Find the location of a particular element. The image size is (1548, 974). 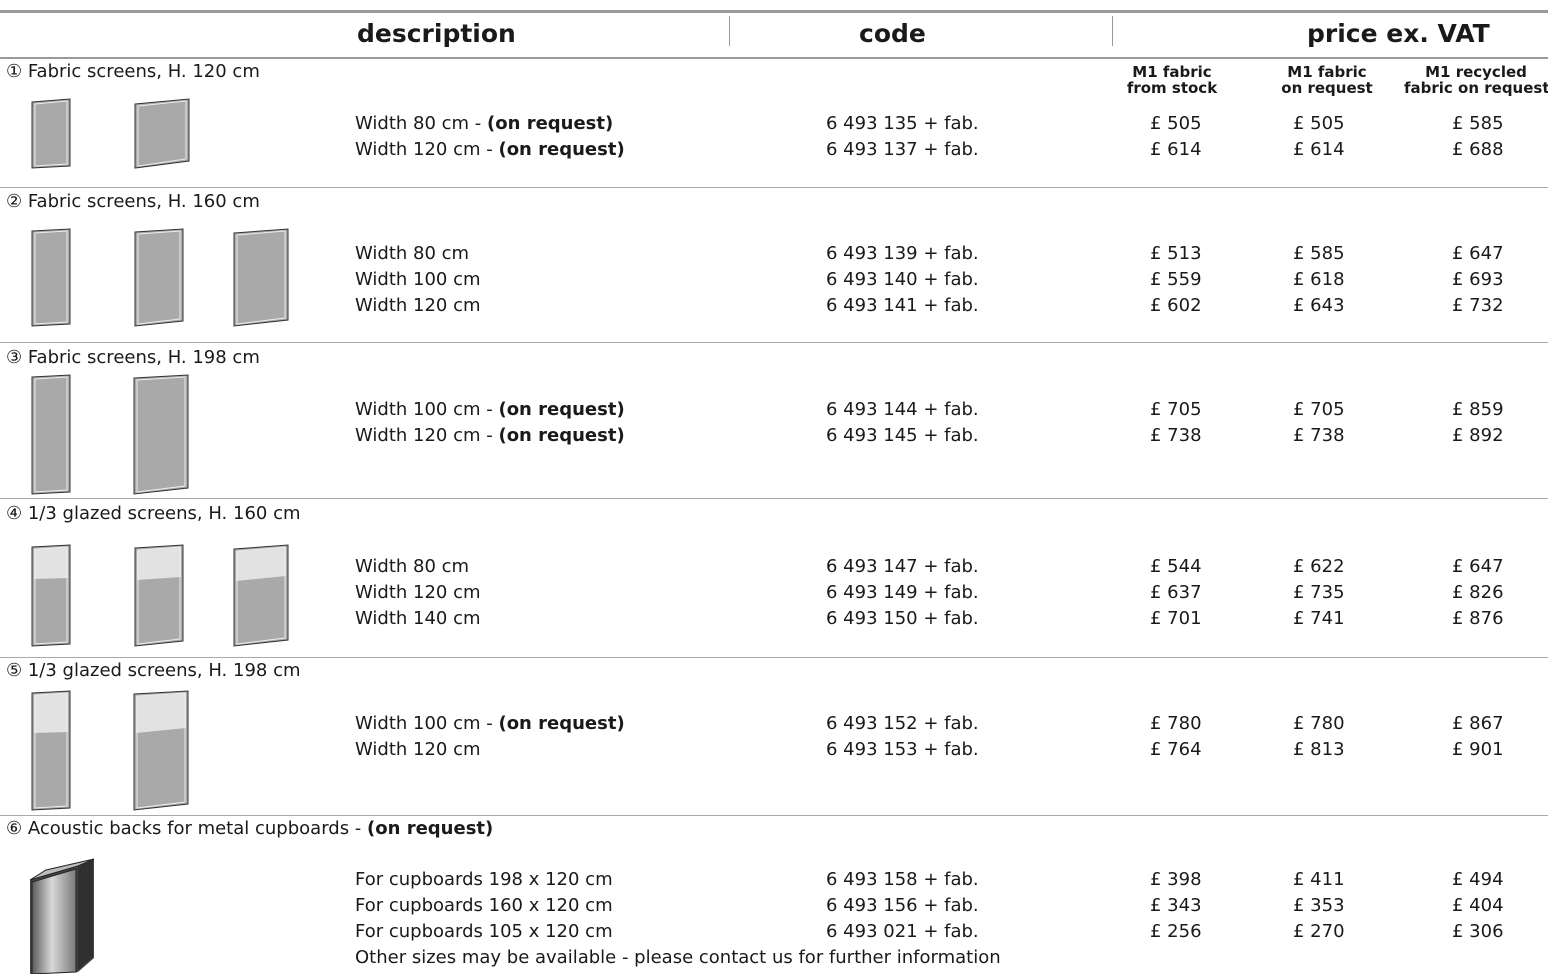

subheader-m1-request: M1 fabric on request is located at coordinates (1327, 80).